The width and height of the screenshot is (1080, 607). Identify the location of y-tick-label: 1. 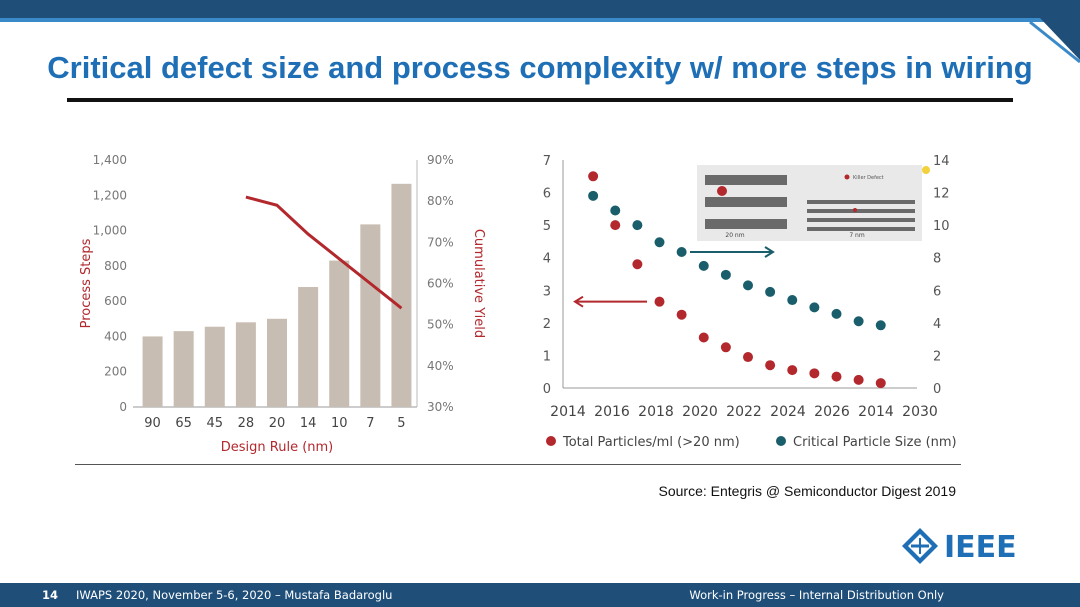
(547, 356).